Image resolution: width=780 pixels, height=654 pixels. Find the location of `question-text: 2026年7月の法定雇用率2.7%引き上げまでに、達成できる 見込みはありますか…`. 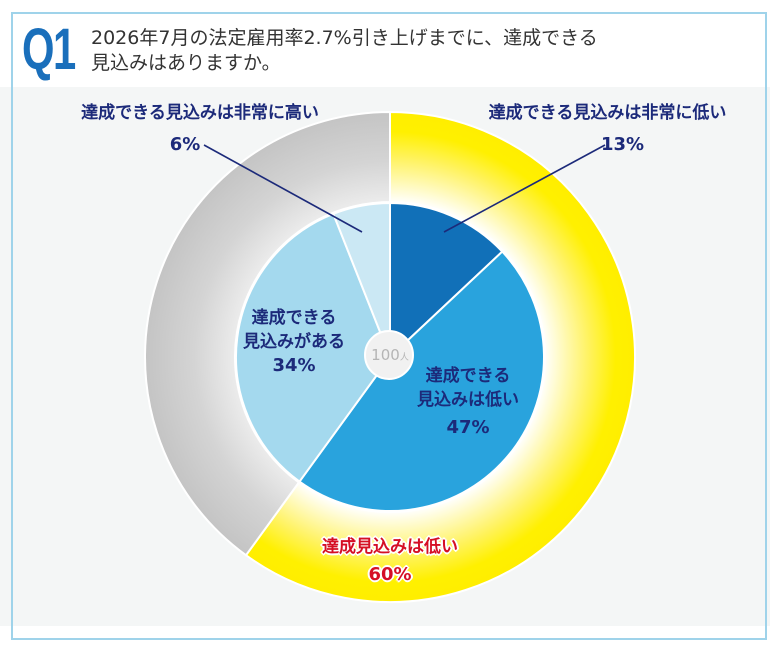

question-text: 2026年7月の法定雇用率2.7%引き上げまでに、達成できる 見込みはありますか… is located at coordinates (411, 51).